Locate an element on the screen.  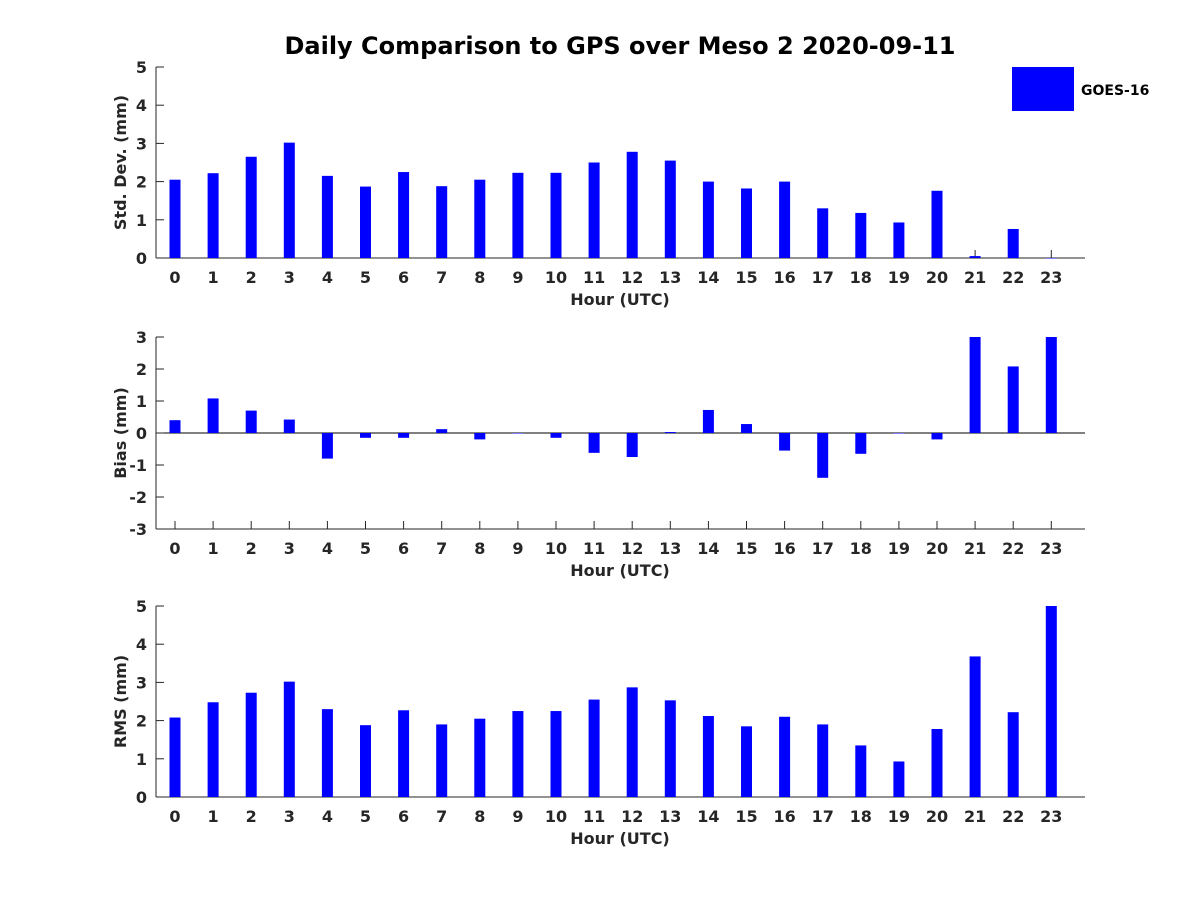
legend-label: GOES-16 is located at coordinates (1115, 91).